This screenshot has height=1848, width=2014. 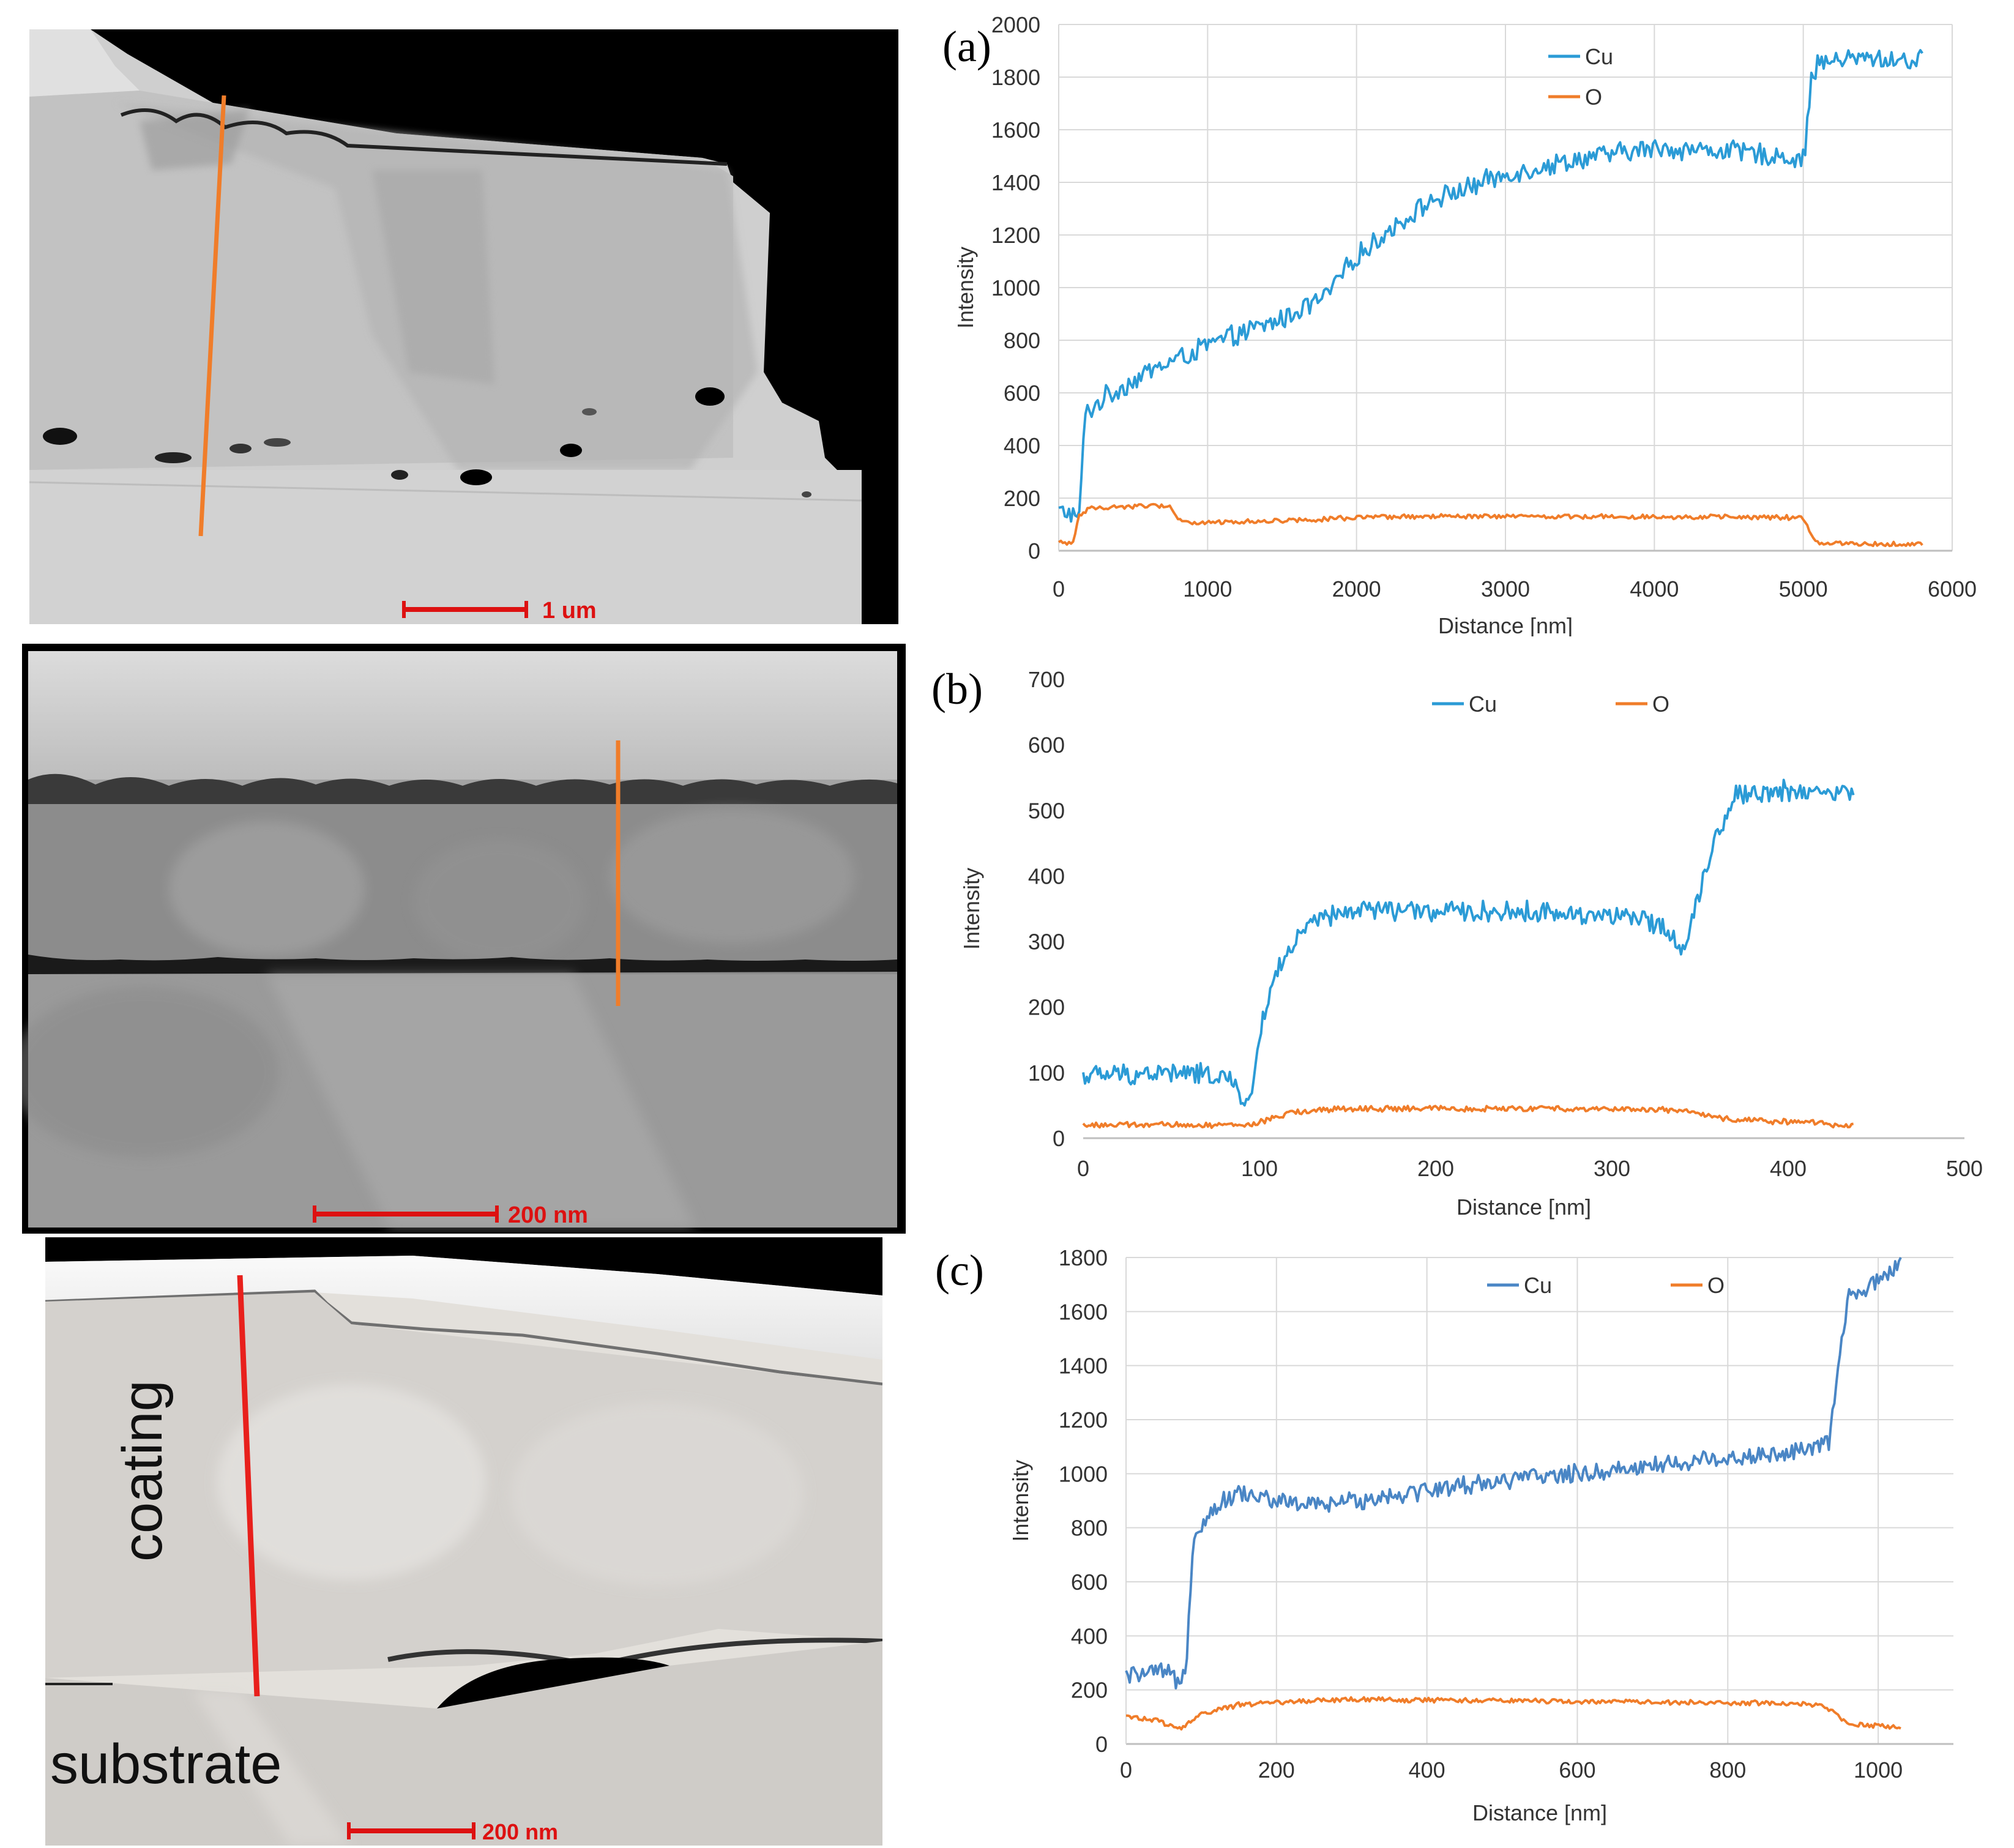 I want to click on x-tick-label: 600, so click(x=1577, y=1770).